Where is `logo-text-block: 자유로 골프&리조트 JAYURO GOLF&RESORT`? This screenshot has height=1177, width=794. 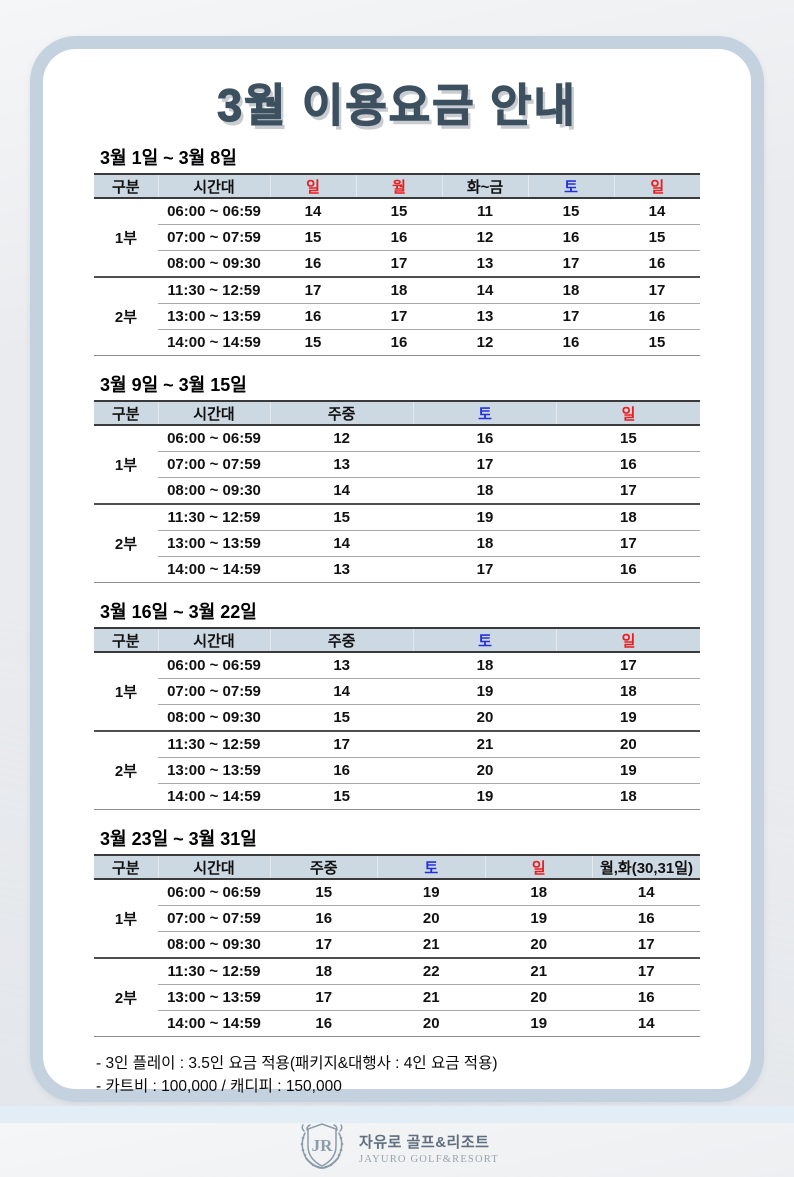 logo-text-block: 자유로 골프&리조트 JAYURO GOLF&RESORT is located at coordinates (429, 1148).